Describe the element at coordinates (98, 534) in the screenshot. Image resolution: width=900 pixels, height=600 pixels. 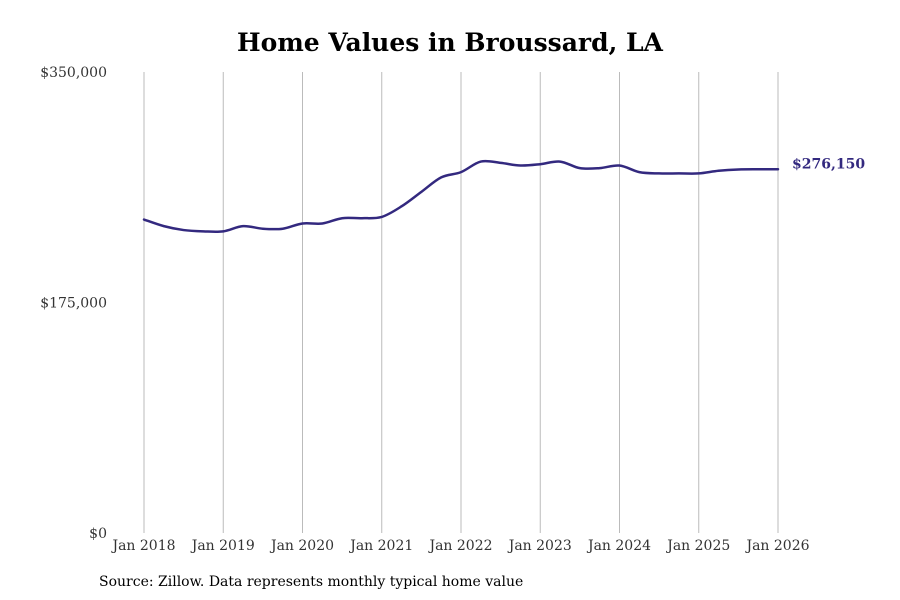
I see `y-tick-label: $0` at that location.